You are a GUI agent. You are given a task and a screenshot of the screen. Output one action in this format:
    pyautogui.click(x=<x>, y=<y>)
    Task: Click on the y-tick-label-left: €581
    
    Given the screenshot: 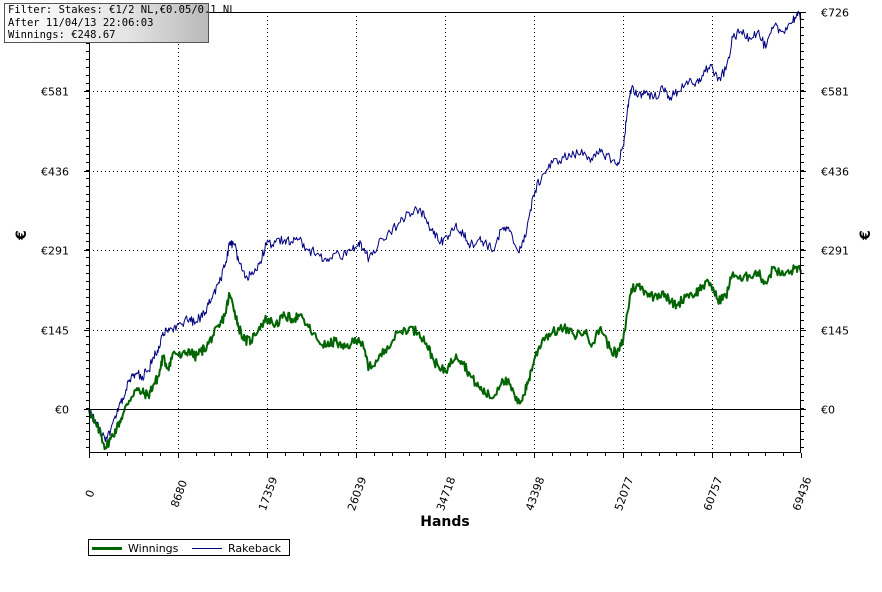 What is the action you would take?
    pyautogui.click(x=55, y=92)
    